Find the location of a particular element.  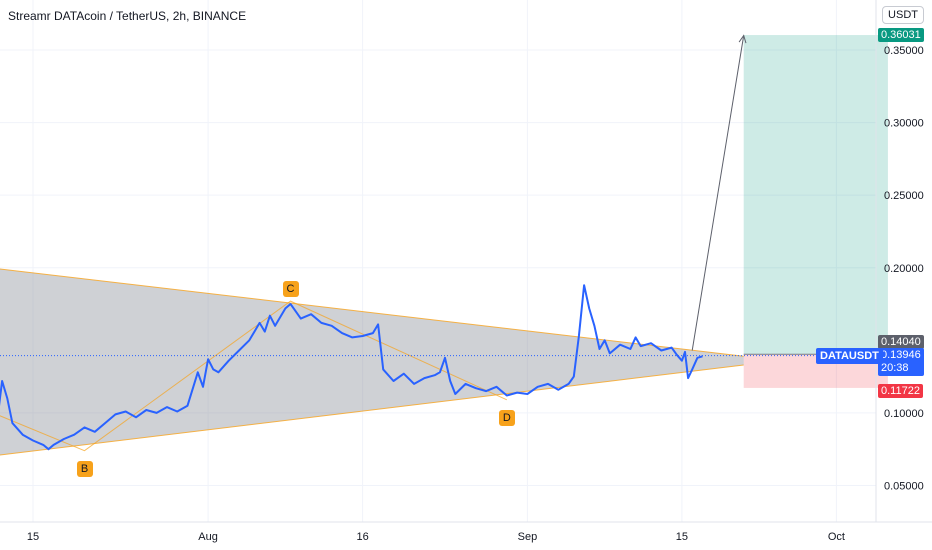

wave-label-d: D is located at coordinates (506, 417).